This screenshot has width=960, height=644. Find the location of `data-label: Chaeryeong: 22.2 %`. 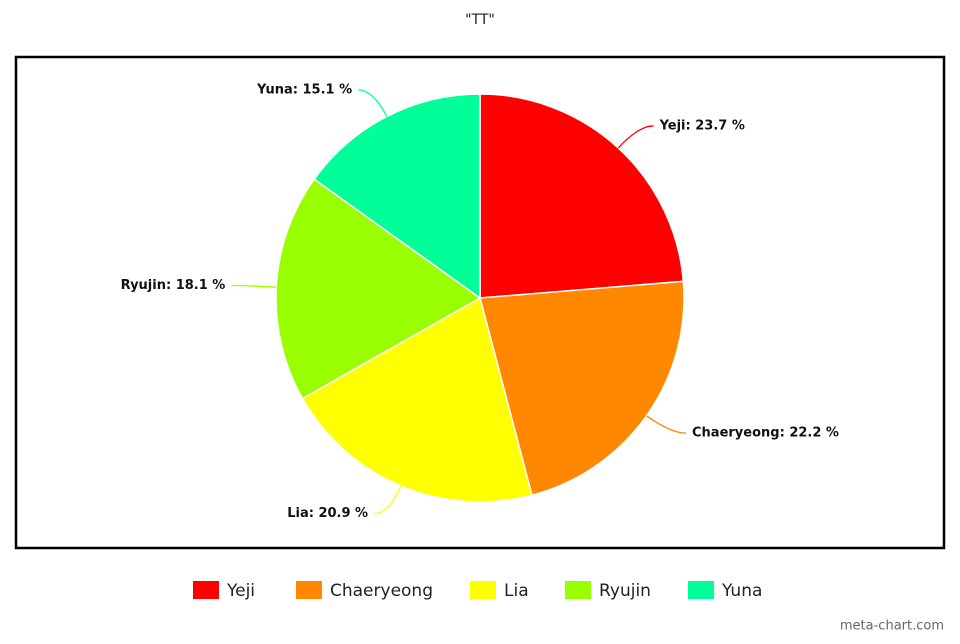

data-label: Chaeryeong: 22.2 % is located at coordinates (765, 433).